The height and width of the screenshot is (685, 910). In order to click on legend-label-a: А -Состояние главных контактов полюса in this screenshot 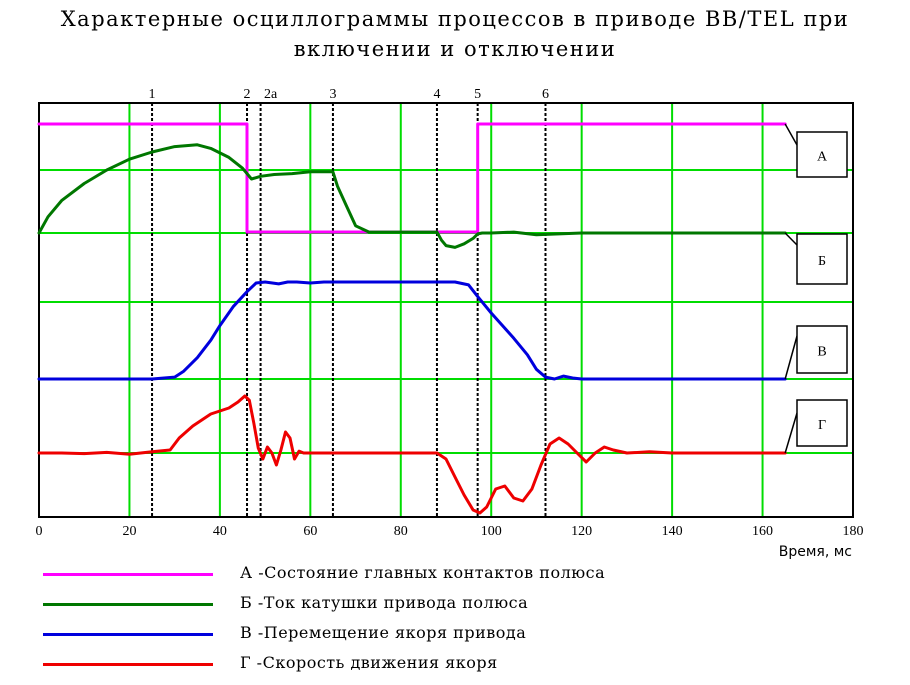, I will do `click(423, 572)`.